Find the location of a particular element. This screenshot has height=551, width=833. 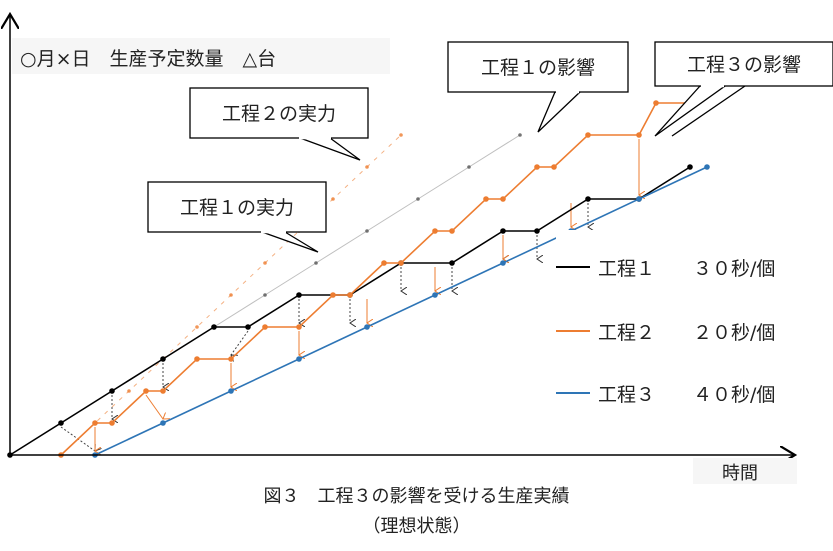

chart-title: ○月×日 生産予定数量 △台 is located at coordinates (148, 59).